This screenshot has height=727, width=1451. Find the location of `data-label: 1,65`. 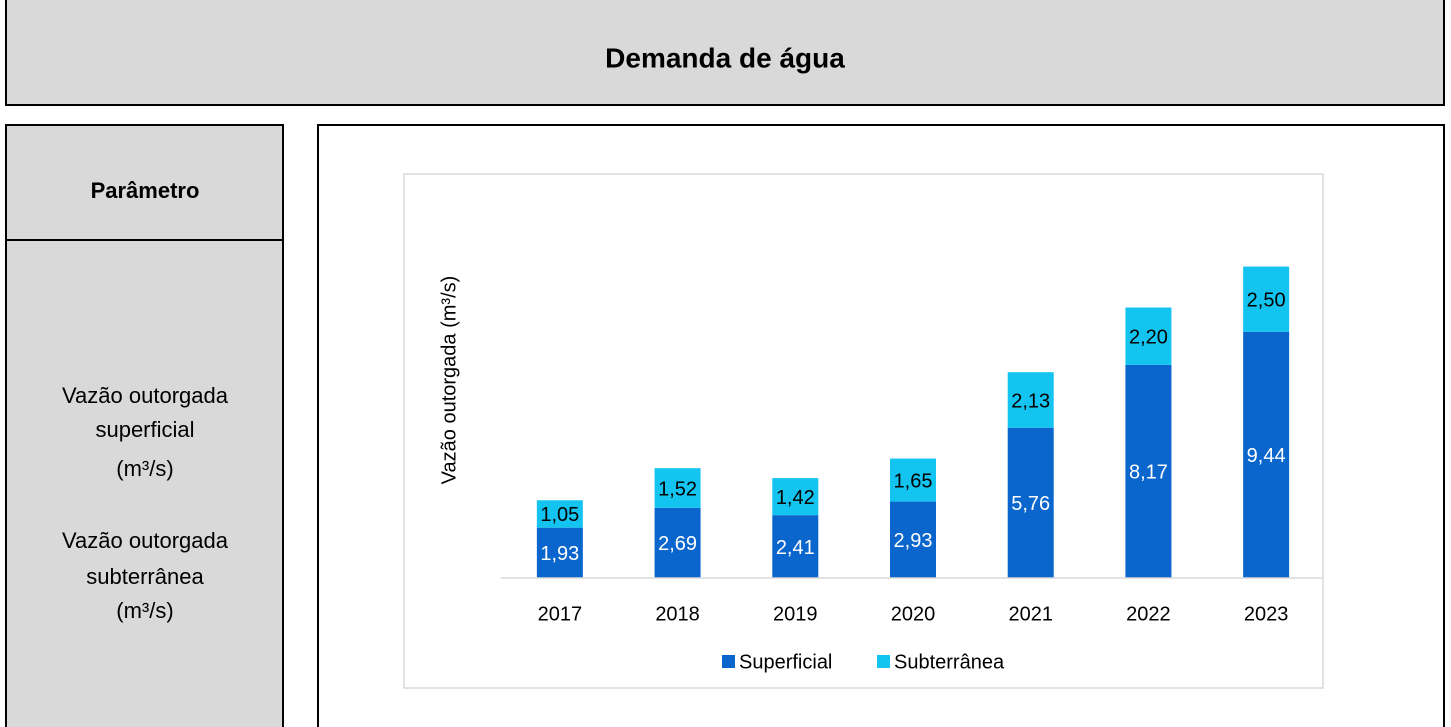

data-label: 1,65 is located at coordinates (913, 481).